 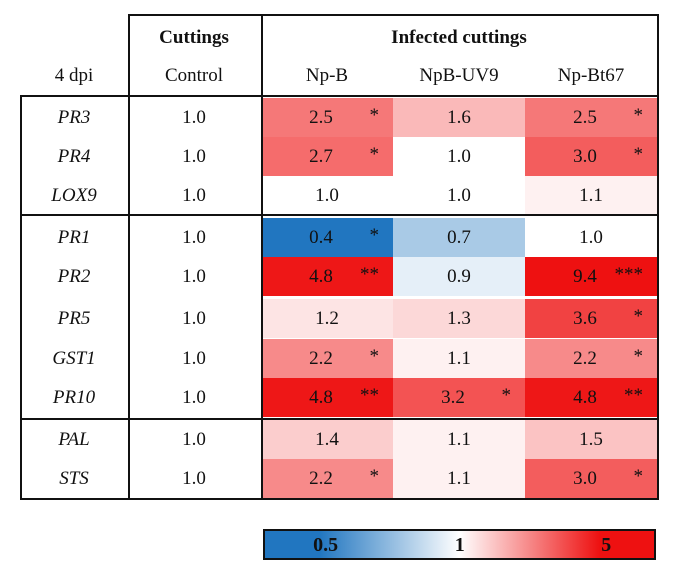 What do you see at coordinates (321, 156) in the screenshot?
I see `cell-value: 2.7` at bounding box center [321, 156].